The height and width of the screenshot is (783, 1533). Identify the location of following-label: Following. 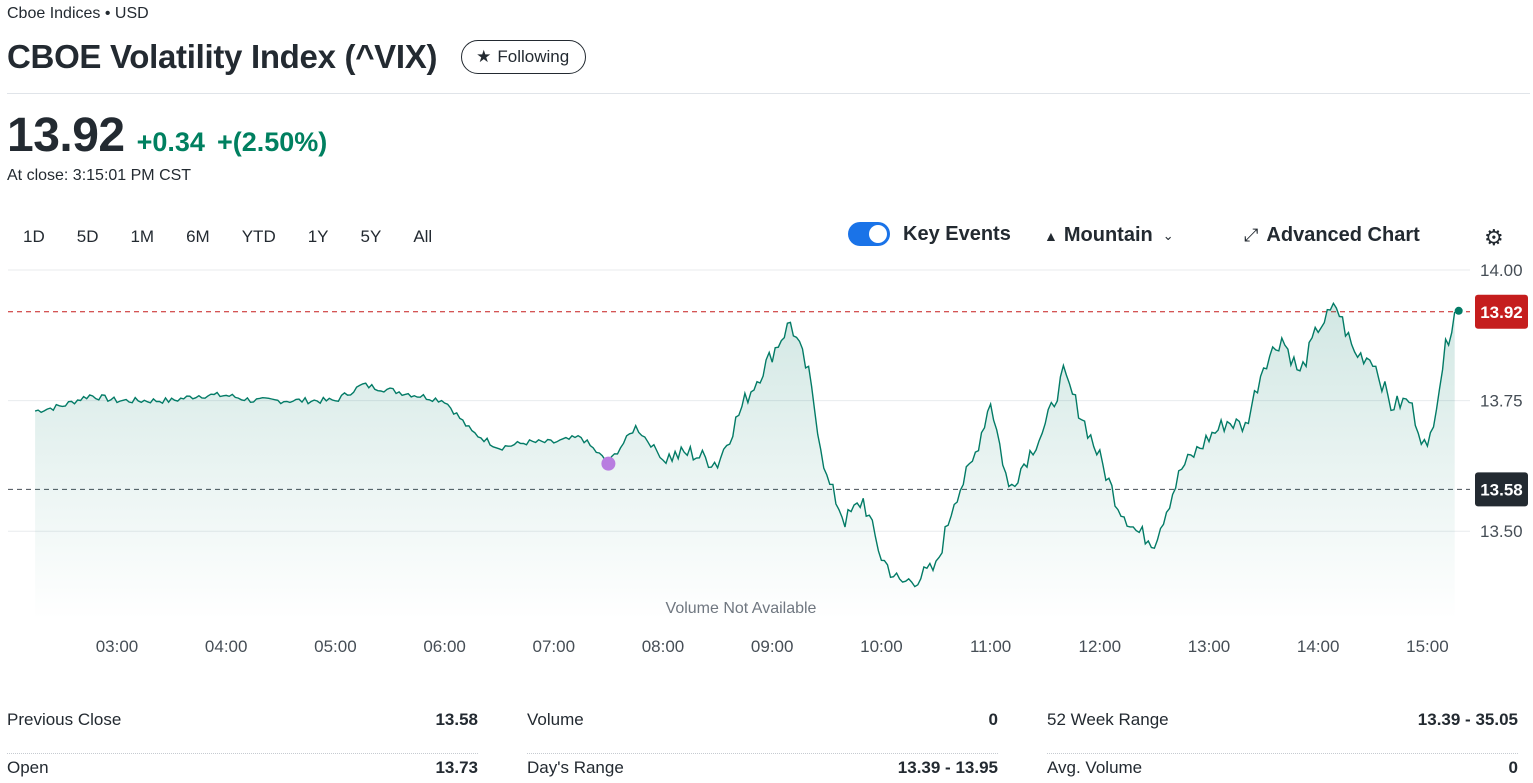
(533, 56).